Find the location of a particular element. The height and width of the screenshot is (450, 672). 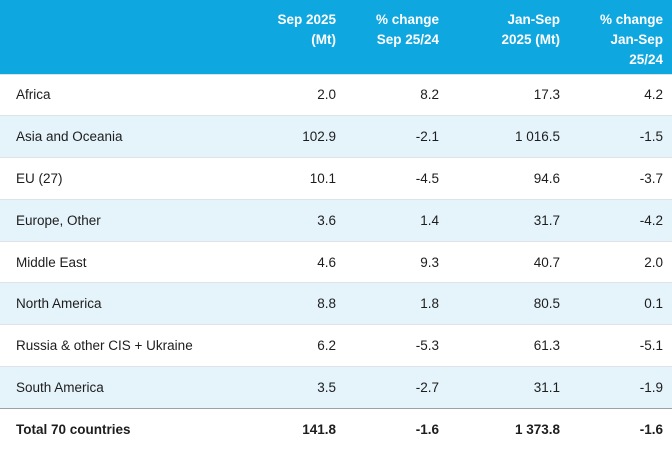

pct-change-jan-sep-cell: -5.1 is located at coordinates (651, 346).